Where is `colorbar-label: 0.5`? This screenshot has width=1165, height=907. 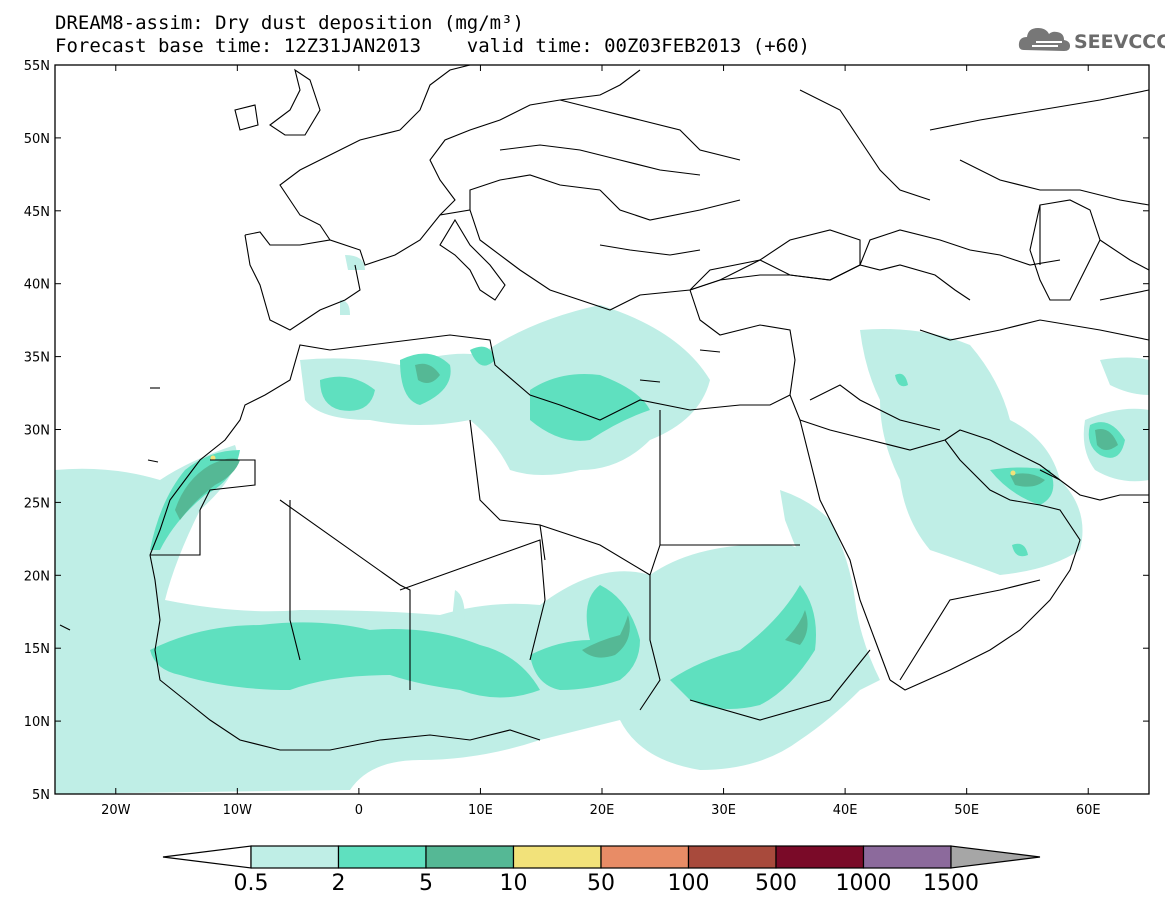 colorbar-label: 0.5 is located at coordinates (251, 883).